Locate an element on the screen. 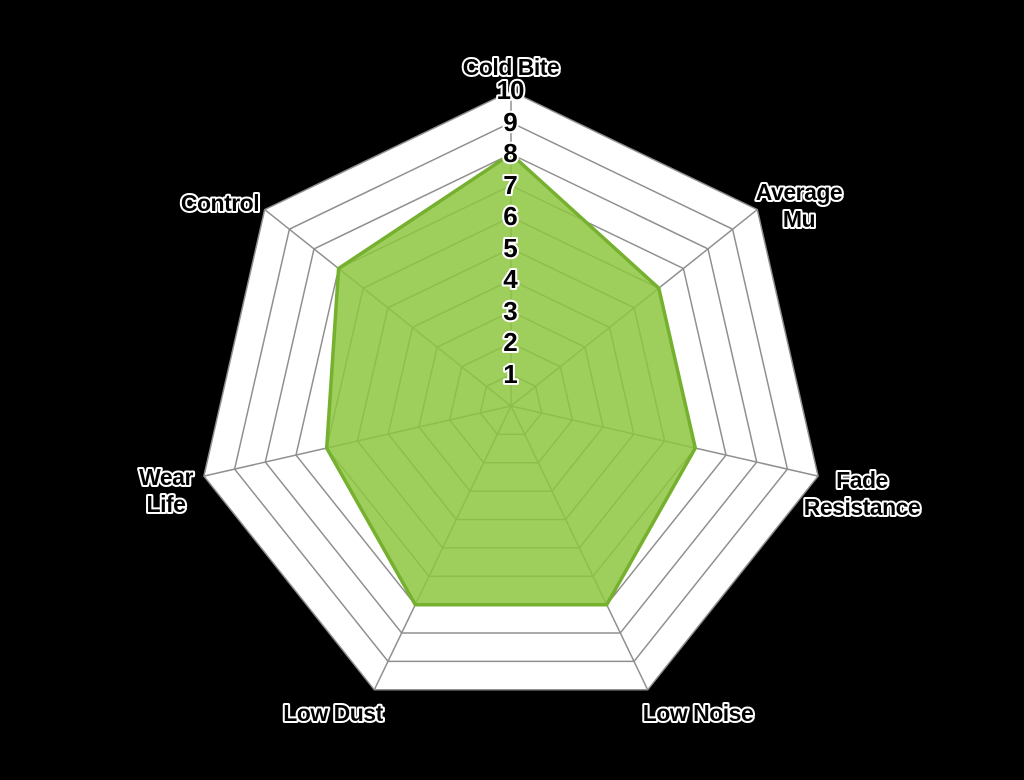  ring-tick-5: 5 is located at coordinates (510, 248).